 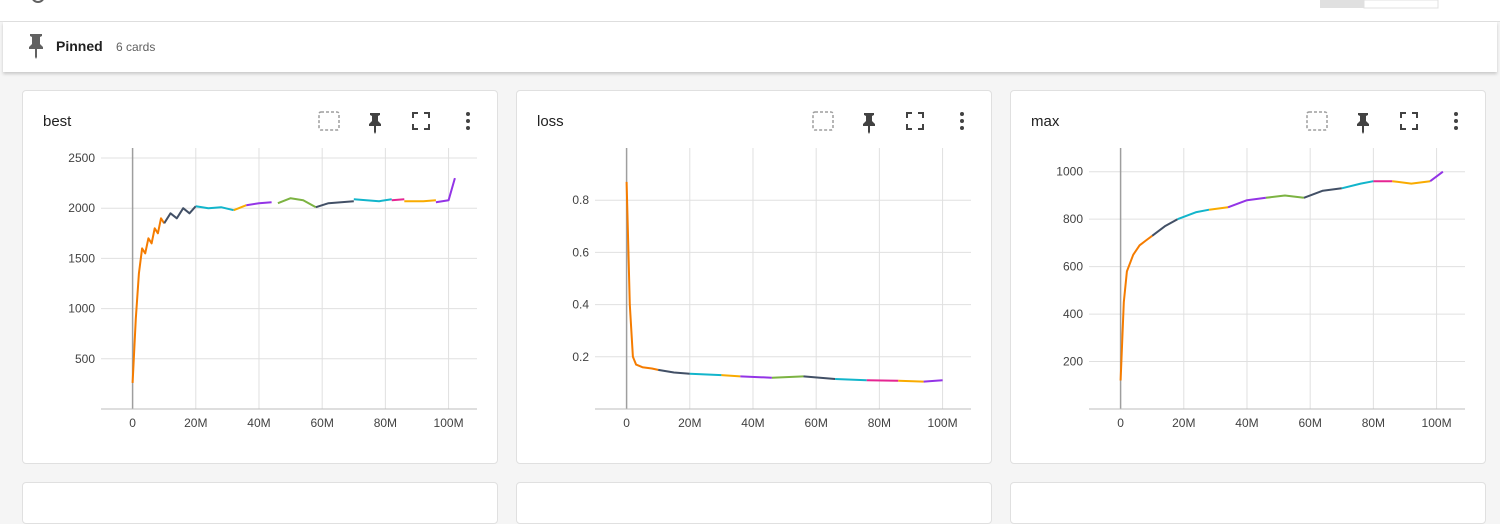 I want to click on chart-title: best, so click(x=57, y=121).